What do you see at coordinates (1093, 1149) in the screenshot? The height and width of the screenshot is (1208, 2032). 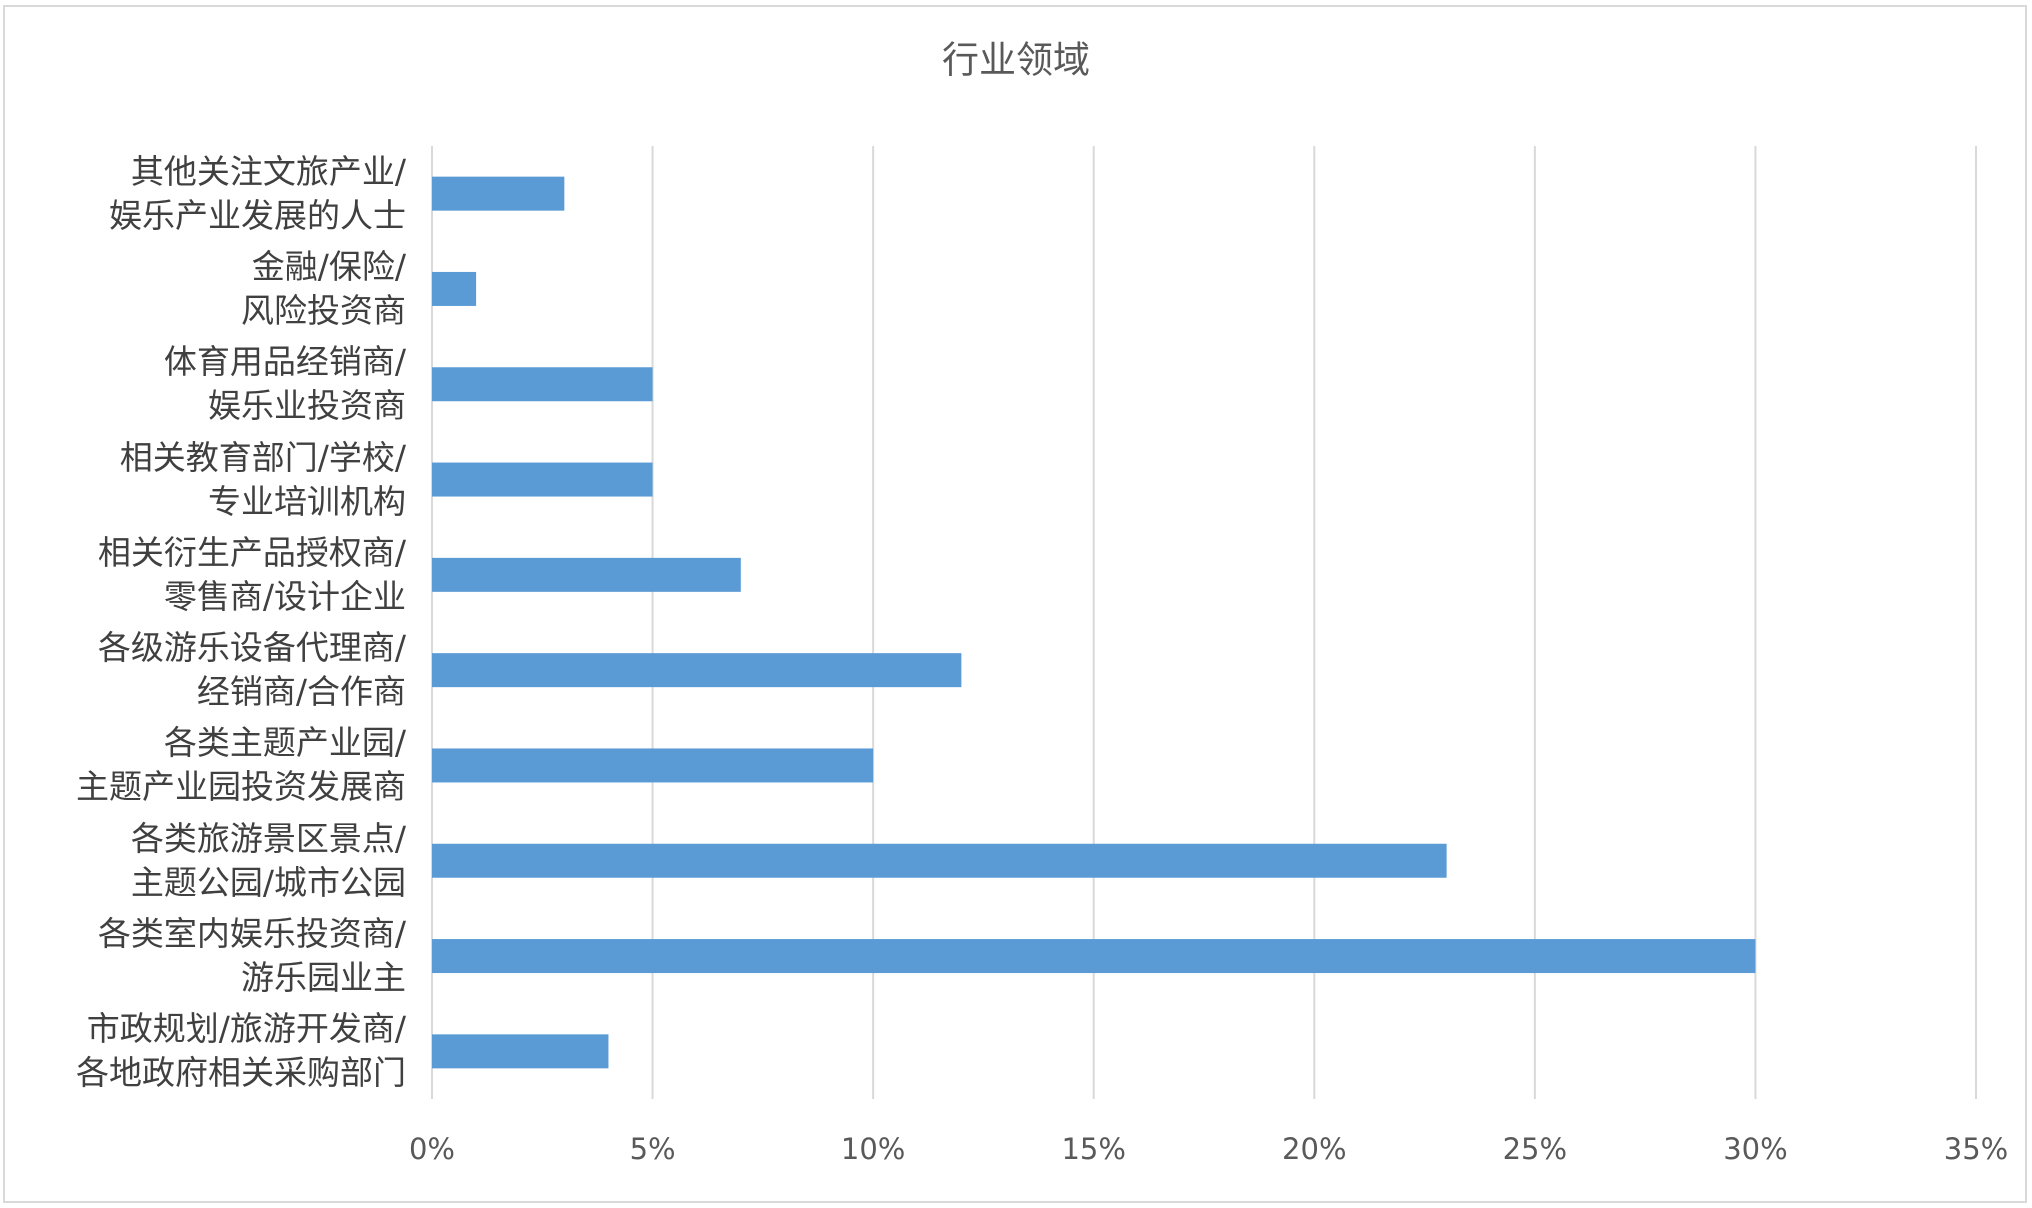 I see `x-tick-label: 15%` at bounding box center [1093, 1149].